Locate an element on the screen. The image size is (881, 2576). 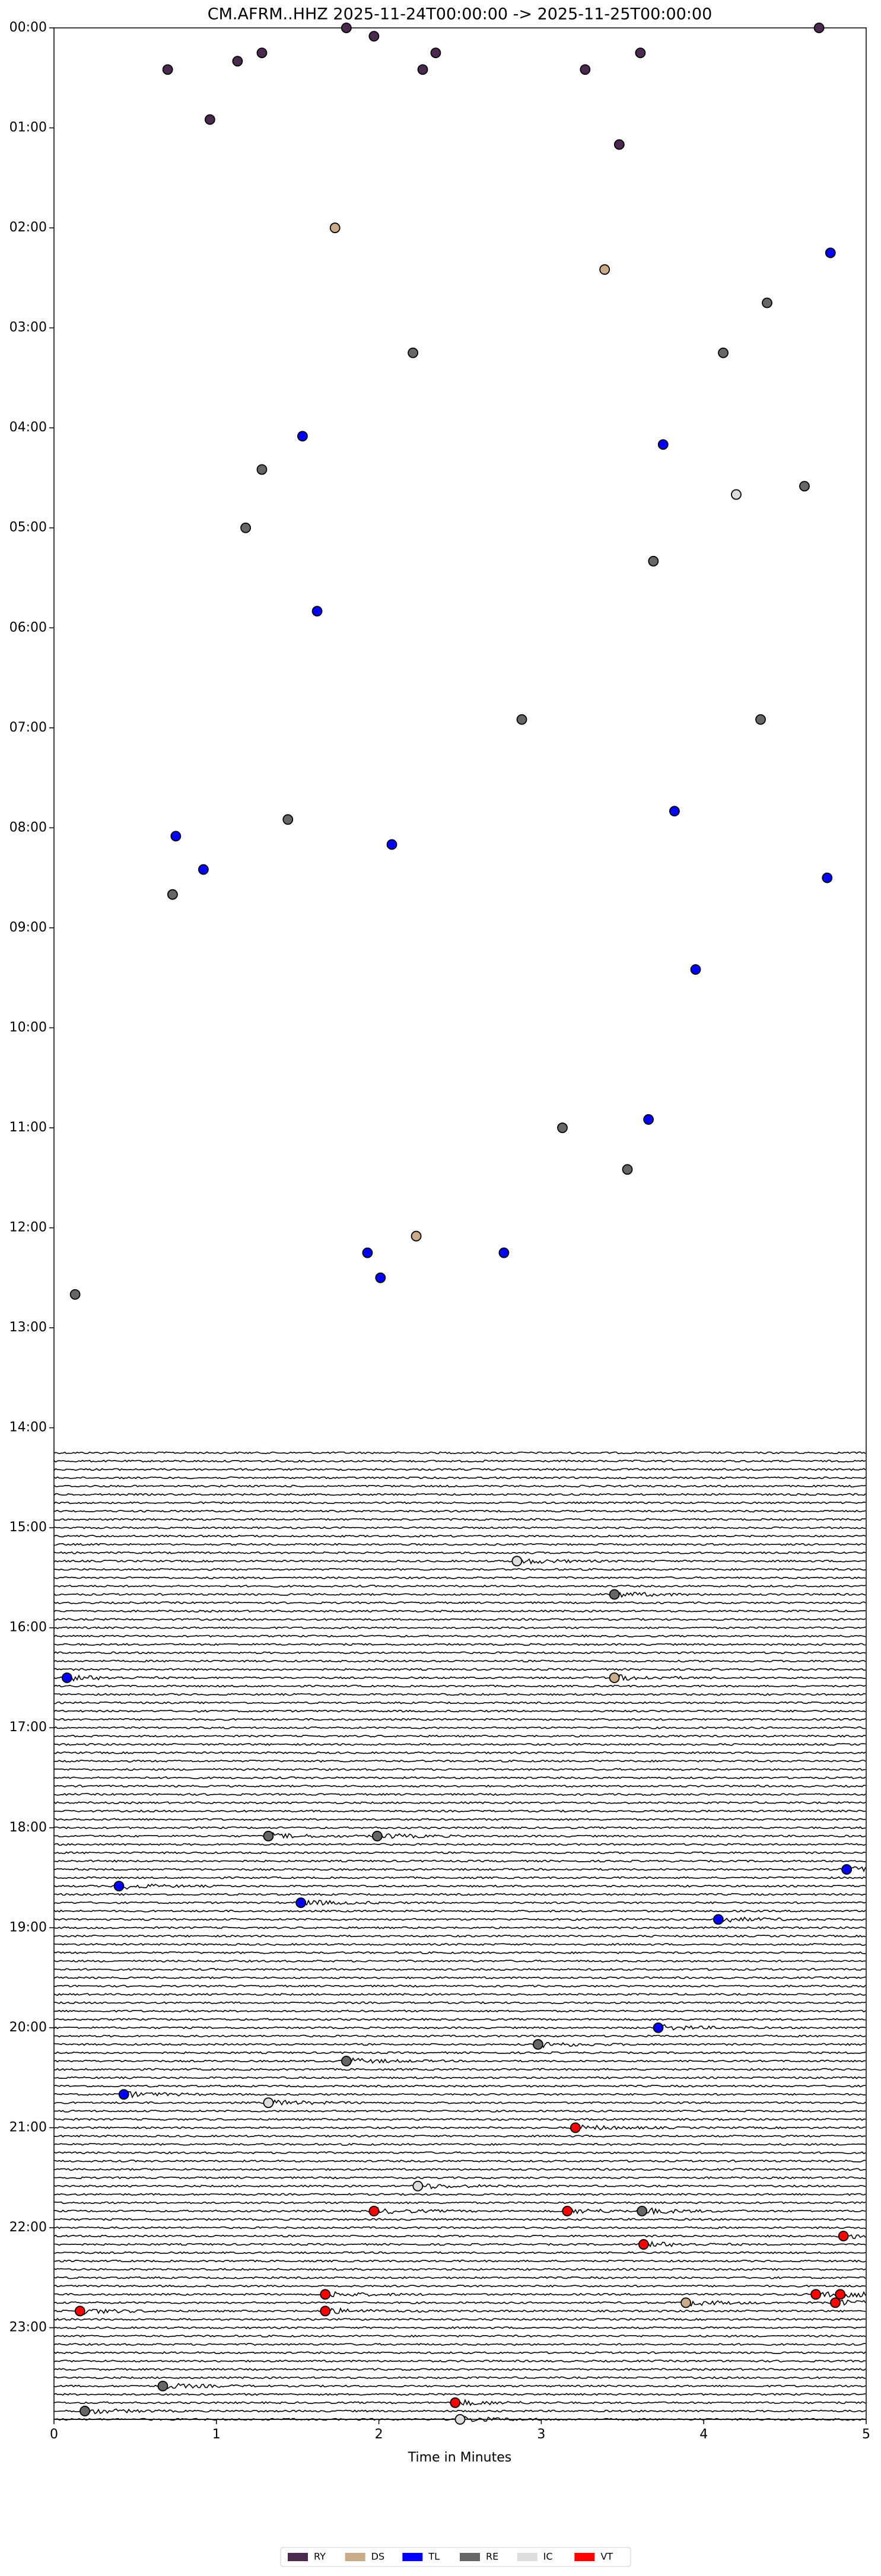
x-tick-label: 4 is located at coordinates (703, 2434).